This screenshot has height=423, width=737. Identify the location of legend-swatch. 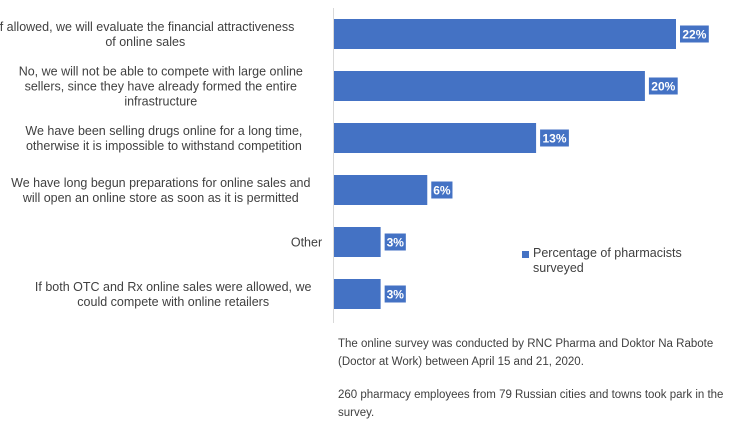
(525, 254).